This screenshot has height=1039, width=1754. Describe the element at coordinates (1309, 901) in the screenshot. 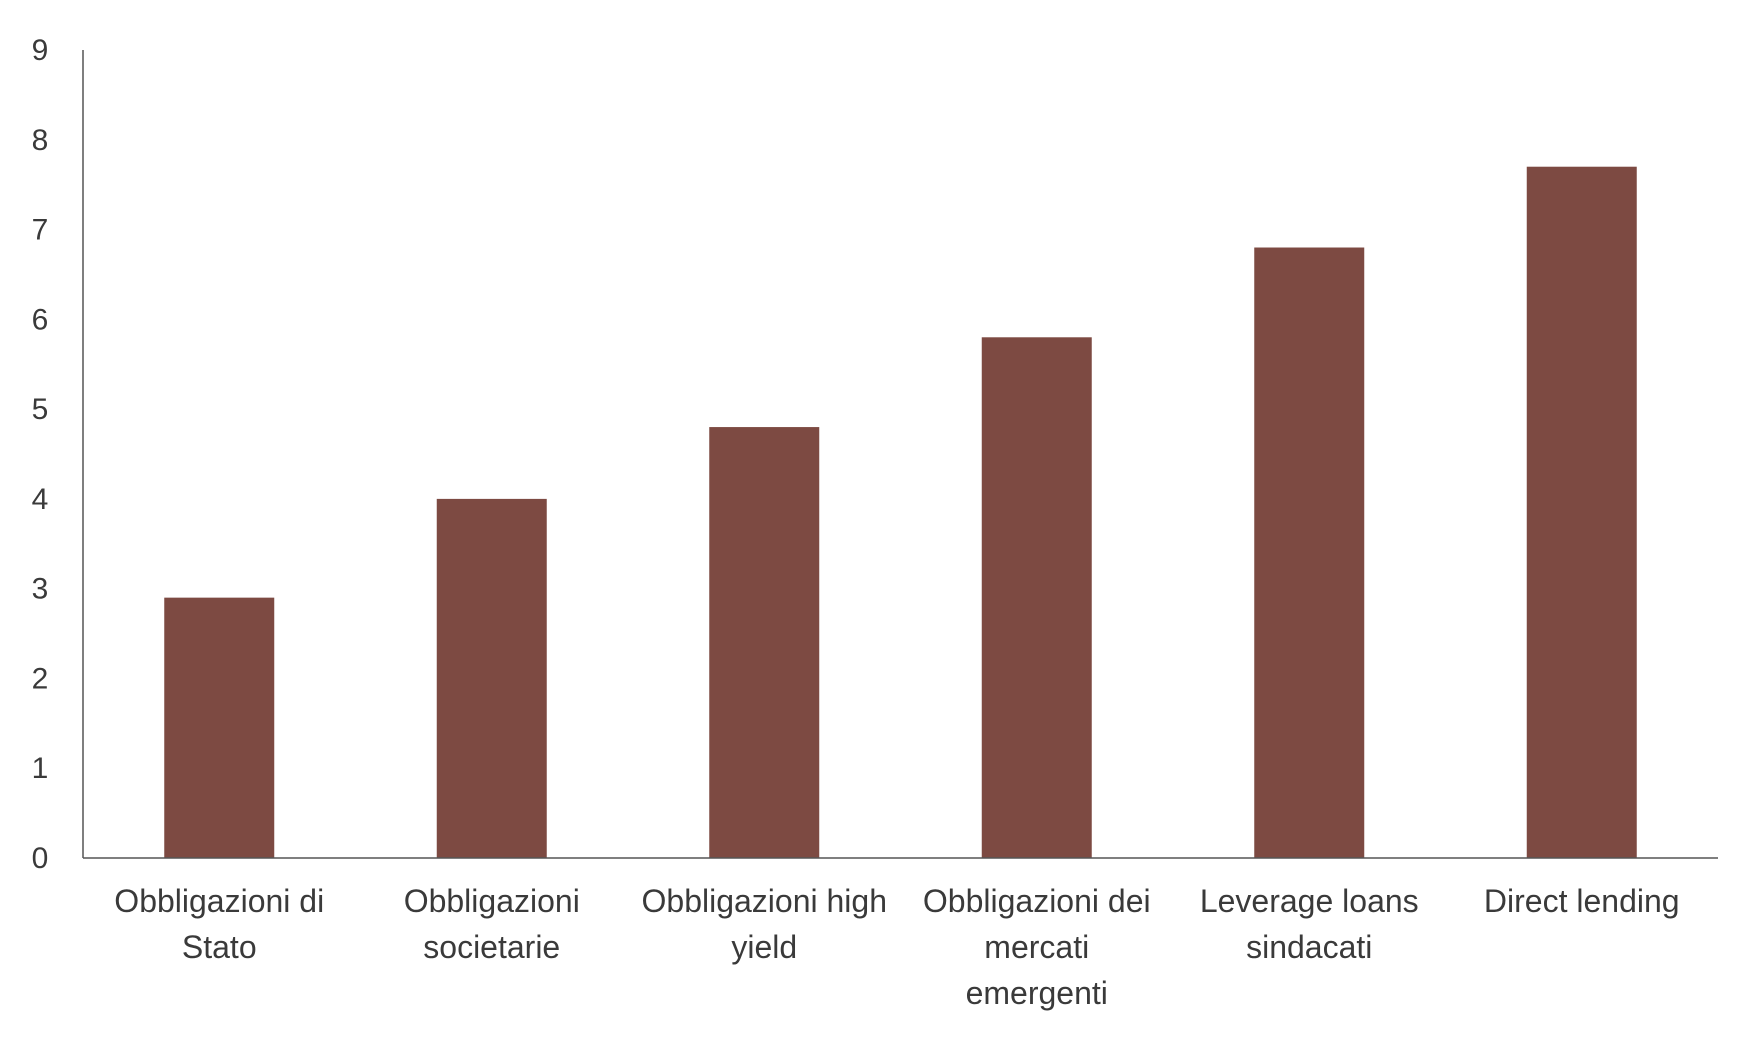

I see `x-category-label-line: Leverage loans` at that location.